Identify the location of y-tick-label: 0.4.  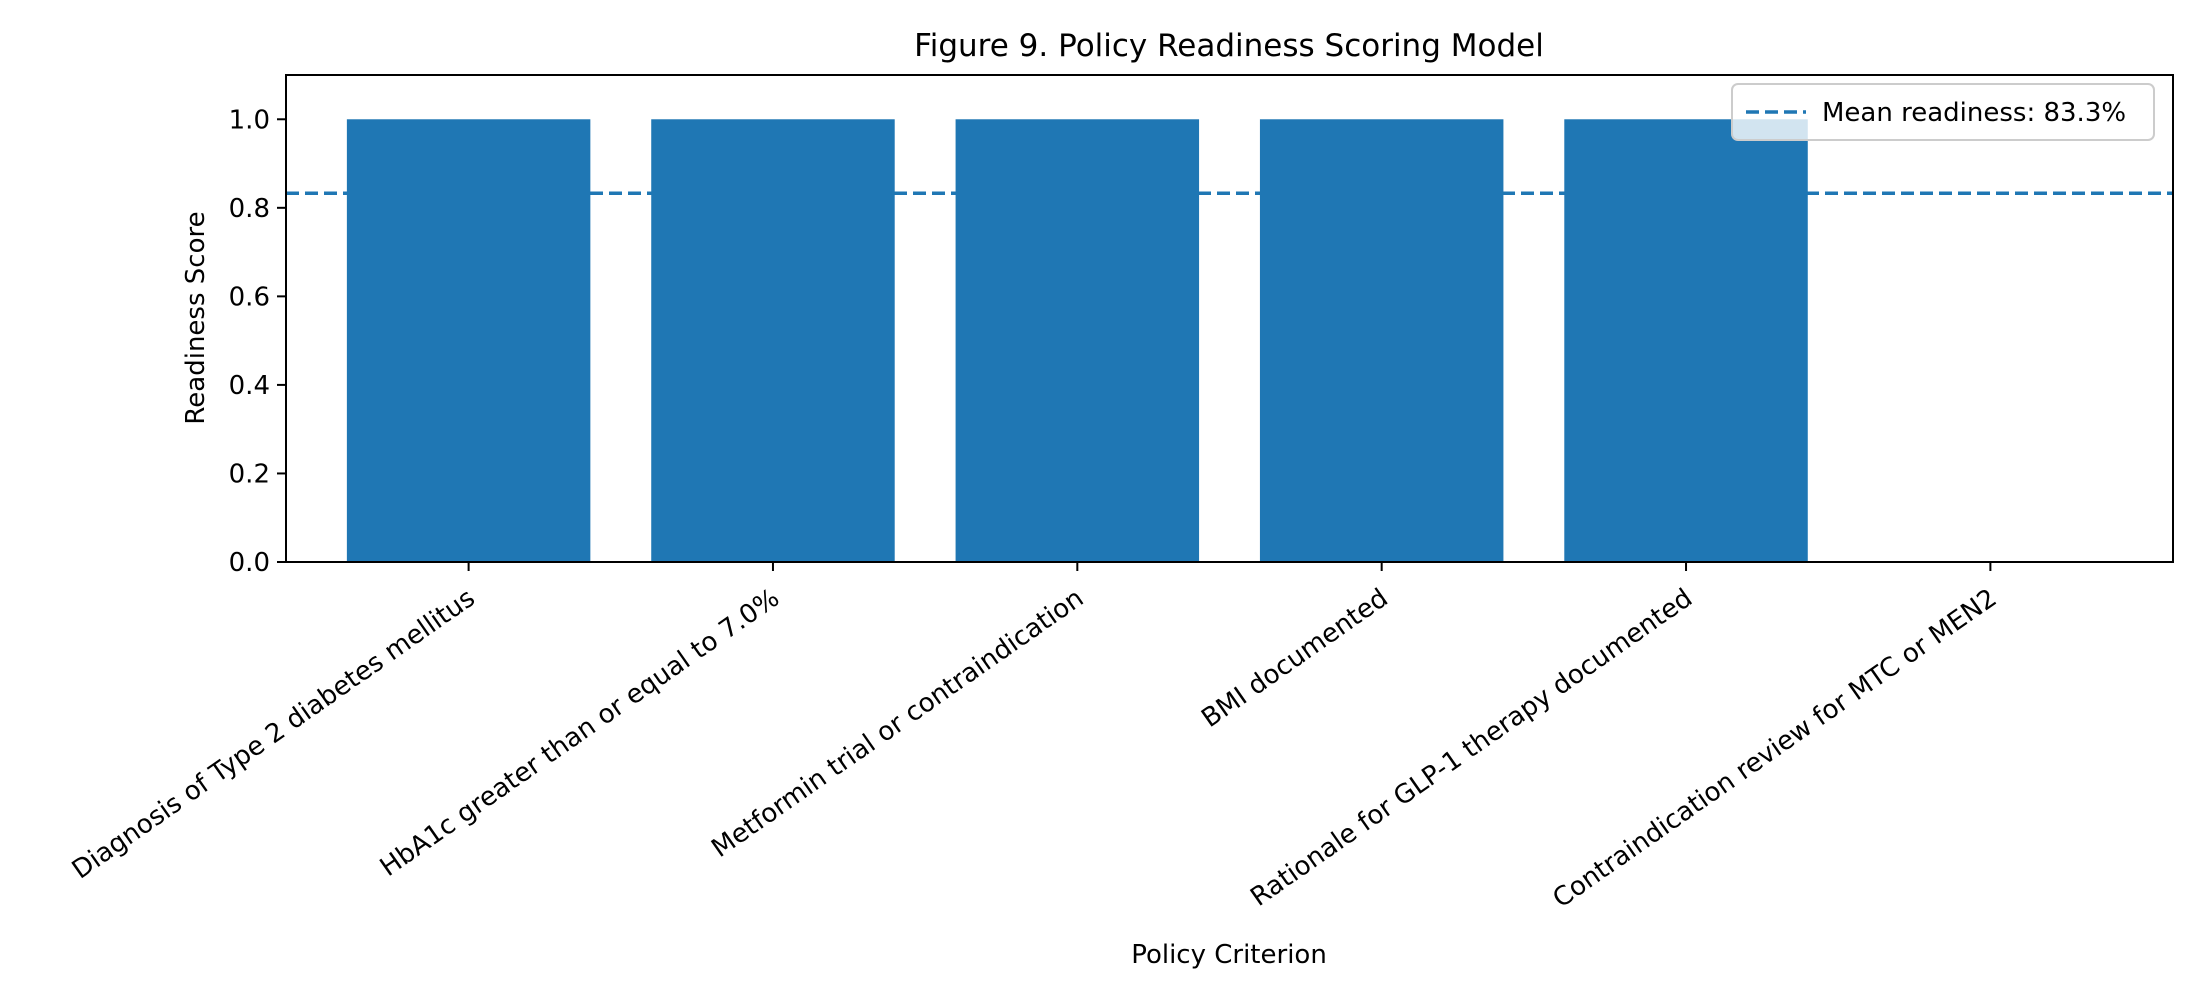
(249, 386).